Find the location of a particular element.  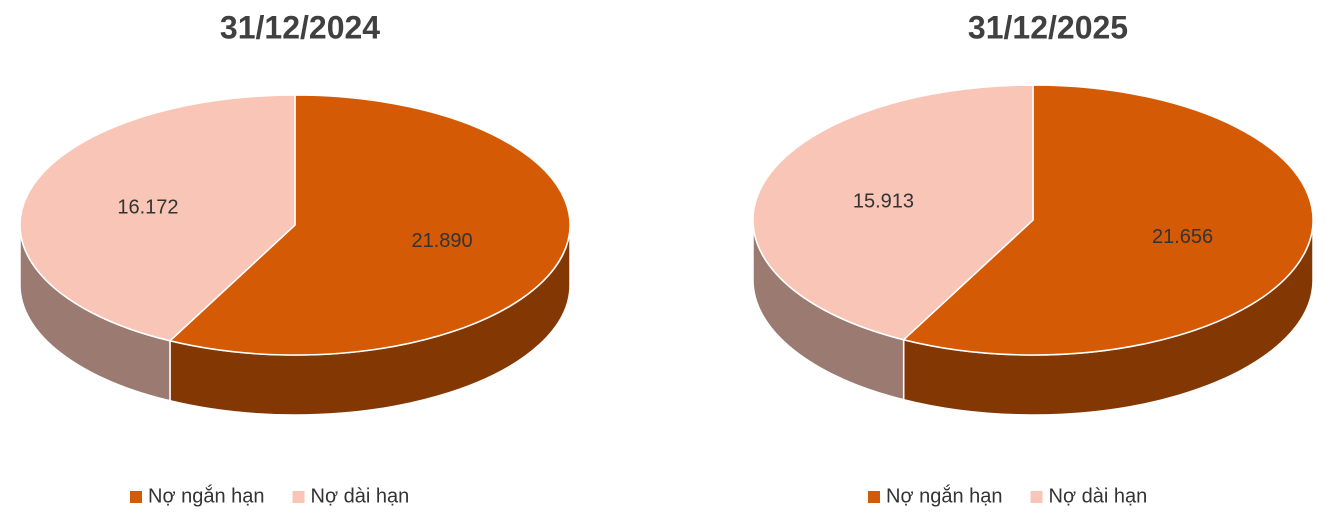

chart-title: 31/12/2025 is located at coordinates (1048, 27).